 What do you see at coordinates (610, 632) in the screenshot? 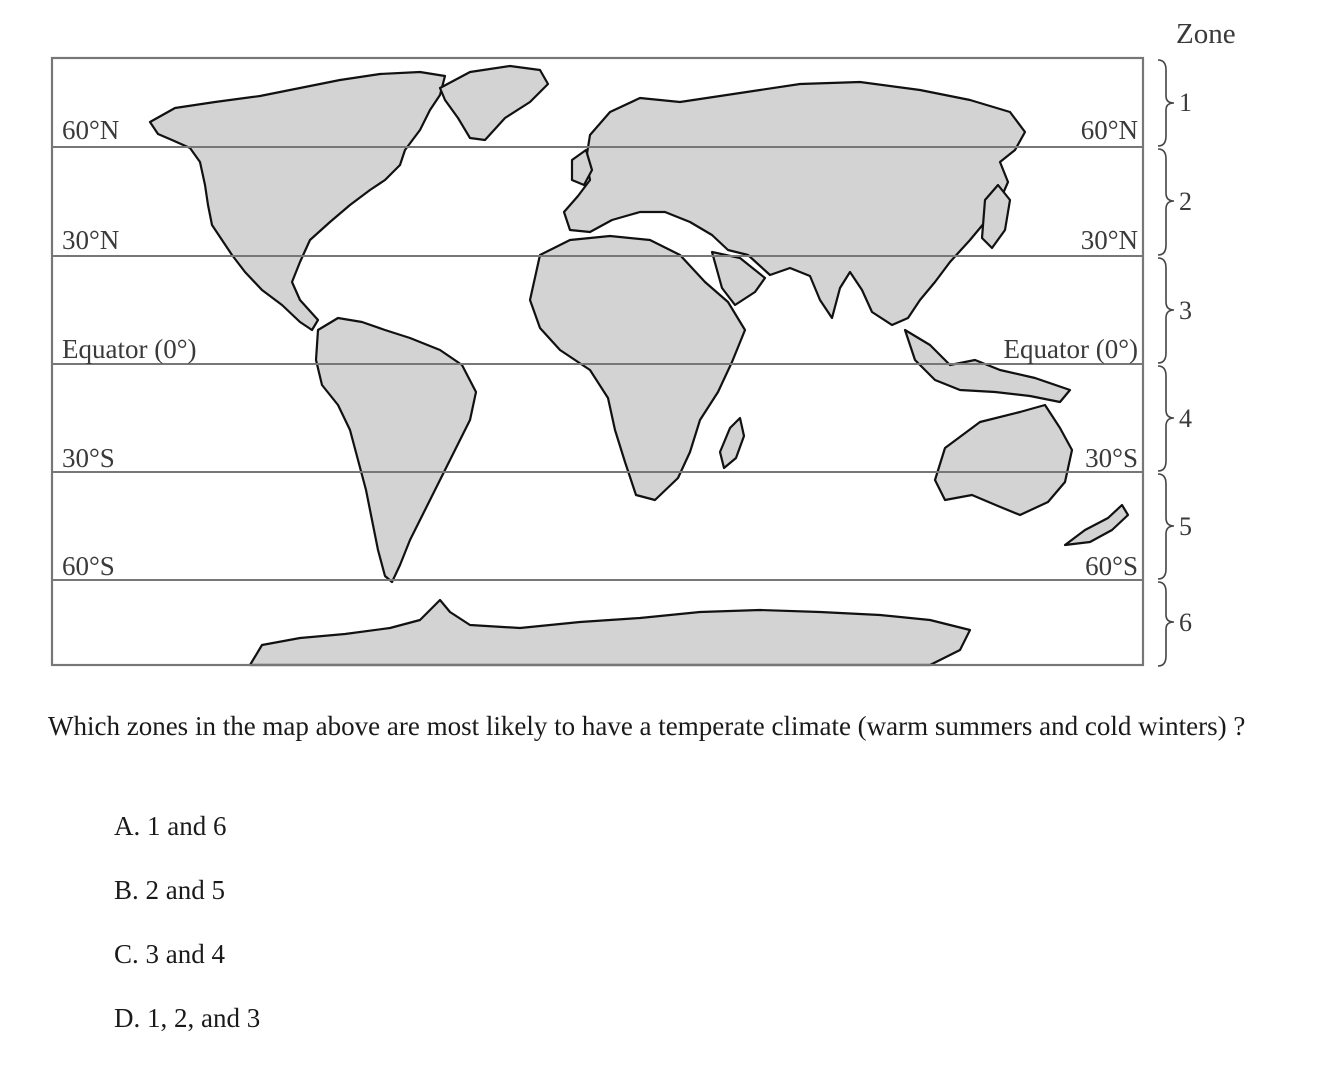
I see `antarctica-landmass` at bounding box center [610, 632].